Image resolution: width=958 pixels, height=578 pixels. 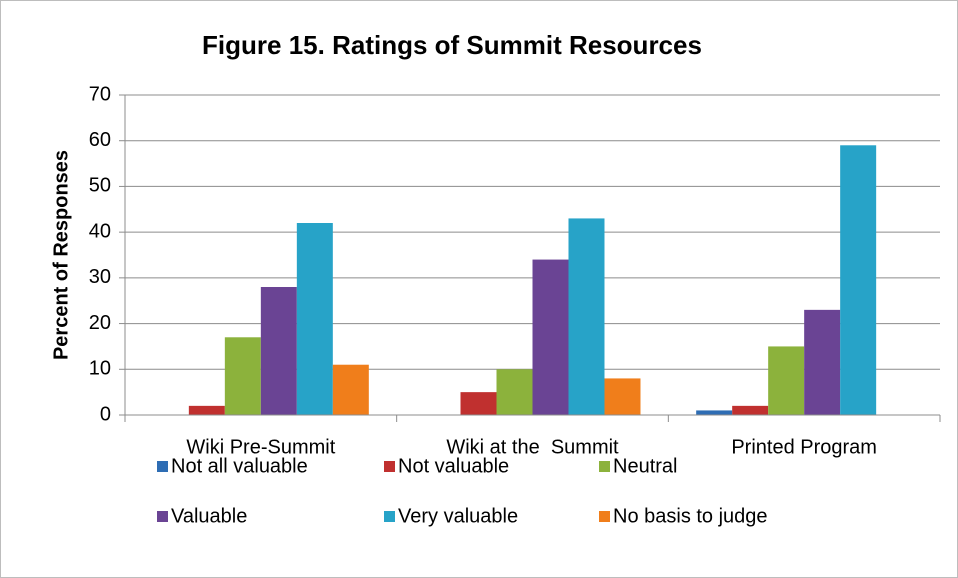 What do you see at coordinates (804, 447) in the screenshot?
I see `x-tick-label: Printed Program` at bounding box center [804, 447].